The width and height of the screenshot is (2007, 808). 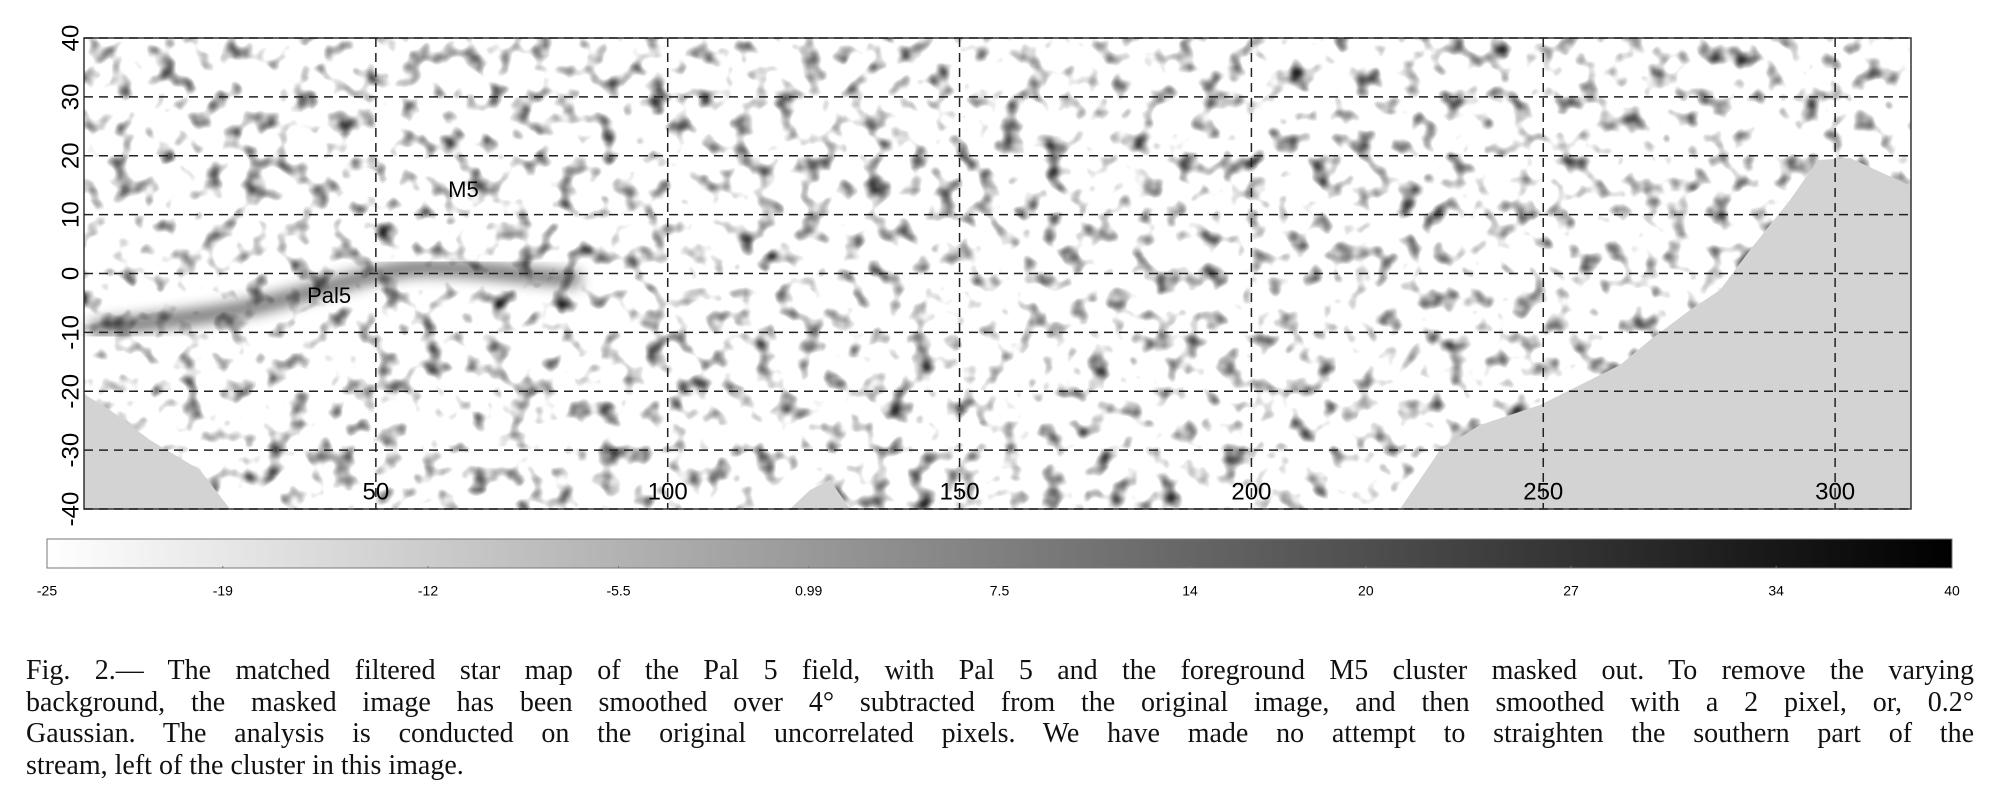 What do you see at coordinates (960, 491) in the screenshot?
I see `x-tick-label: 150` at bounding box center [960, 491].